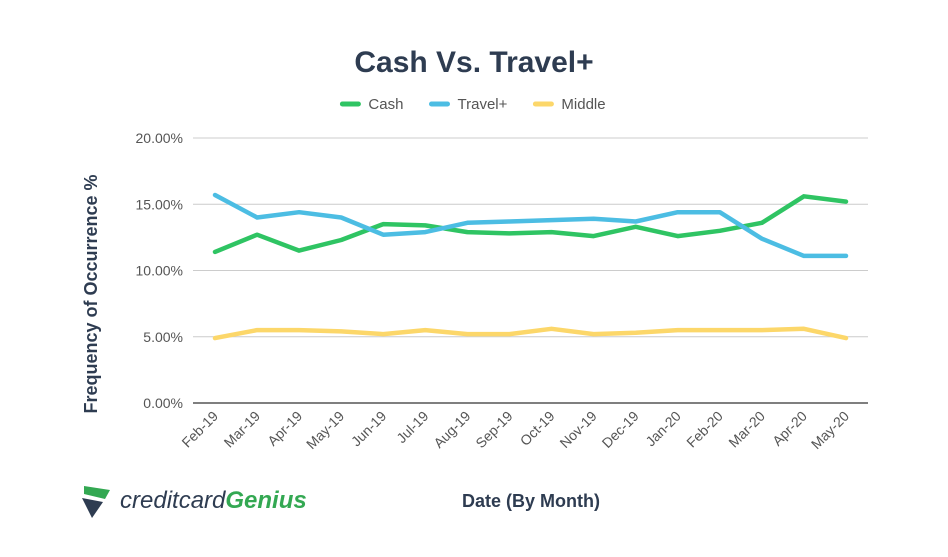 The image size is (948, 557). Describe the element at coordinates (385, 104) in the screenshot. I see `legend-label: Cash` at that location.